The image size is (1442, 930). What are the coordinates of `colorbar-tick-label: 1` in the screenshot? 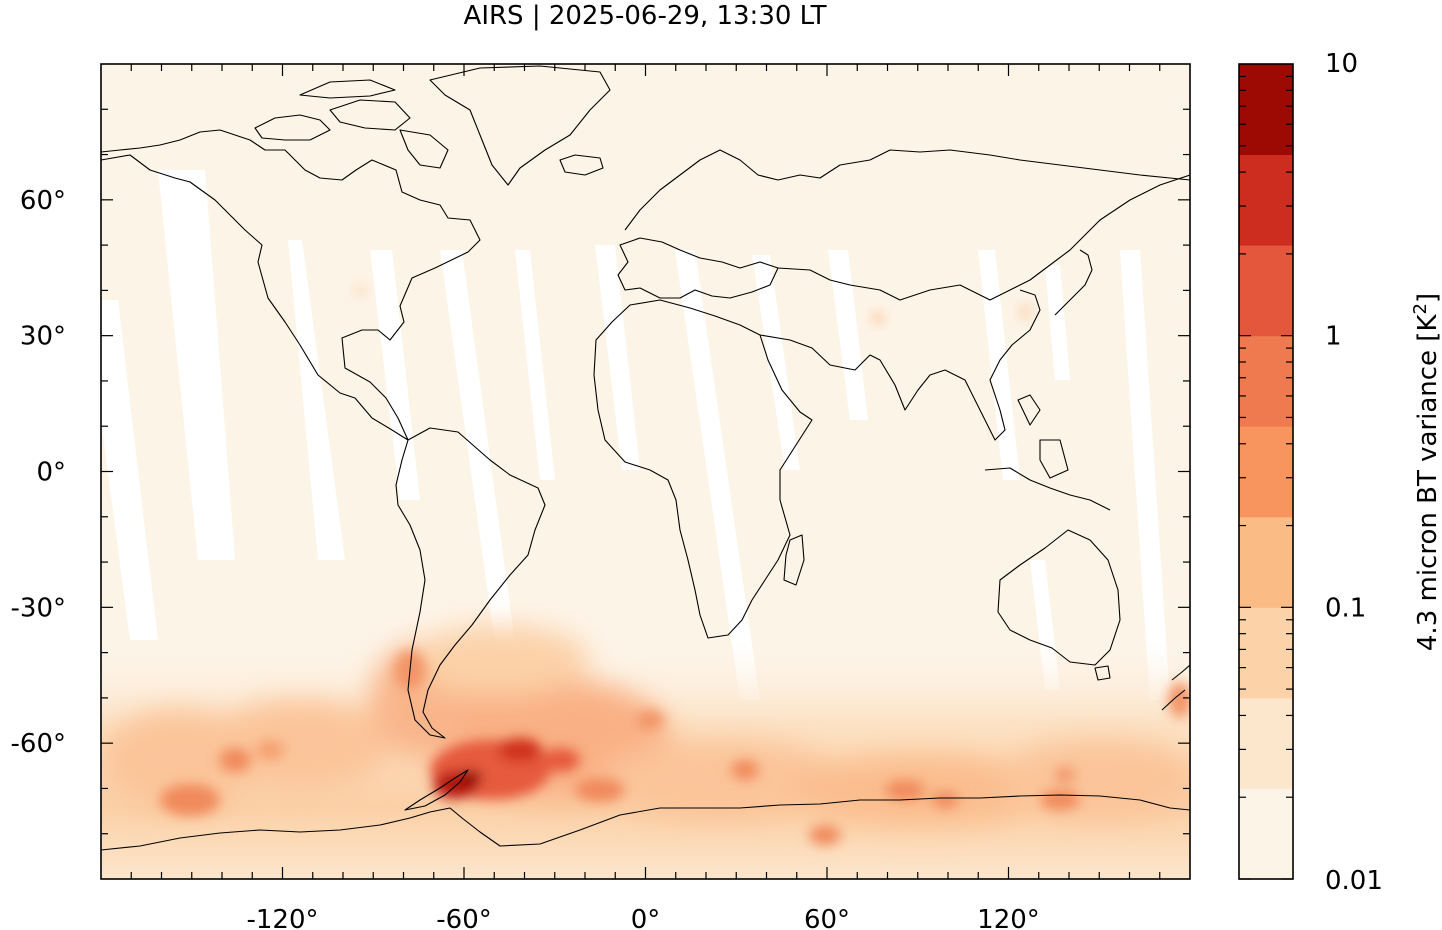 It's located at (1333, 337).